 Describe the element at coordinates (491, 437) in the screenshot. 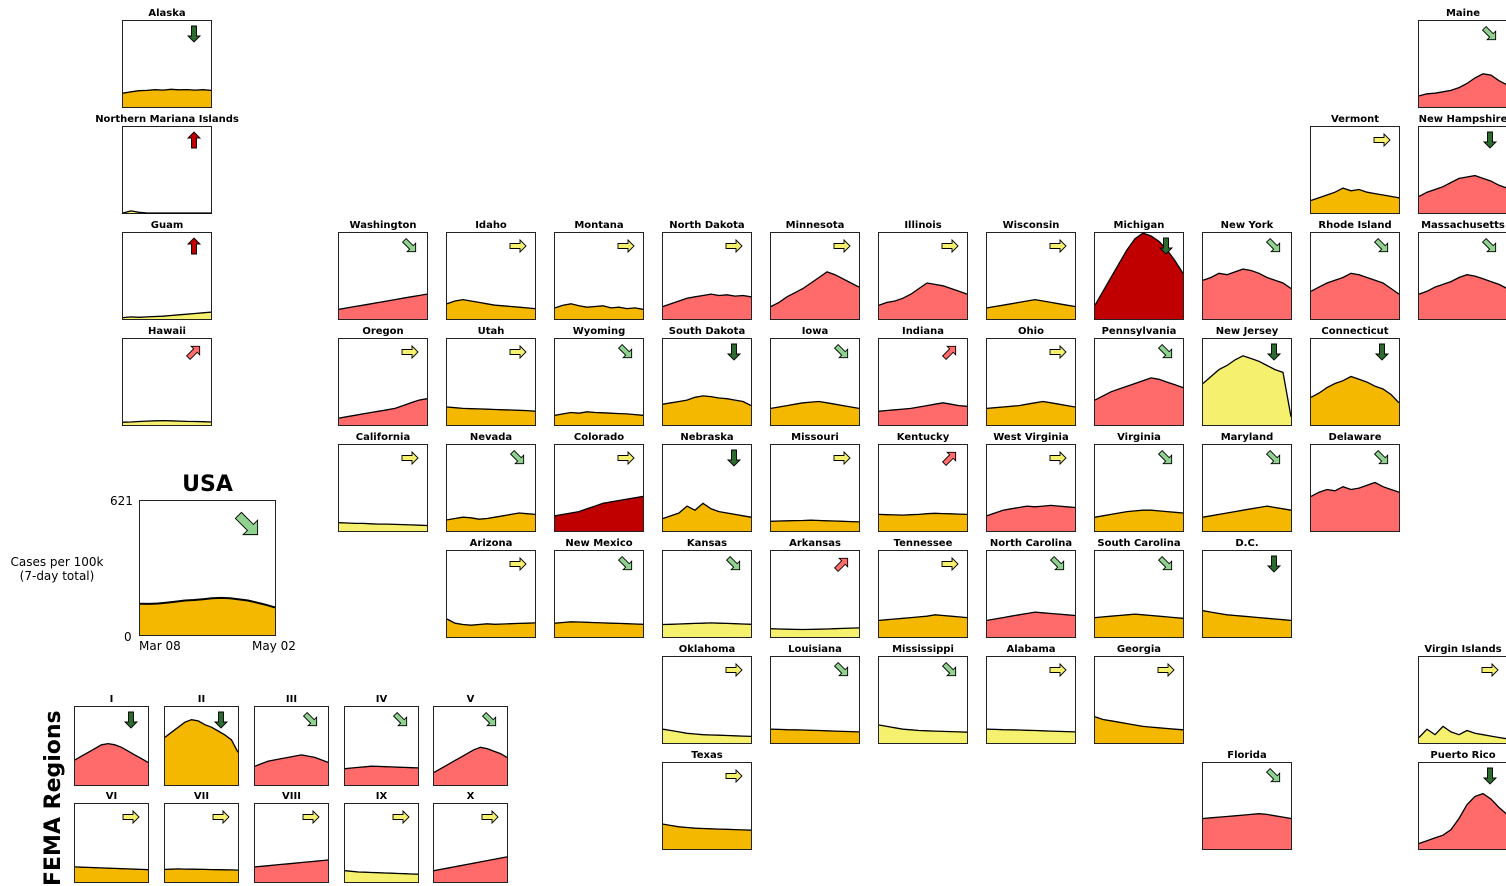

I see `tile-title: Nevada` at that location.